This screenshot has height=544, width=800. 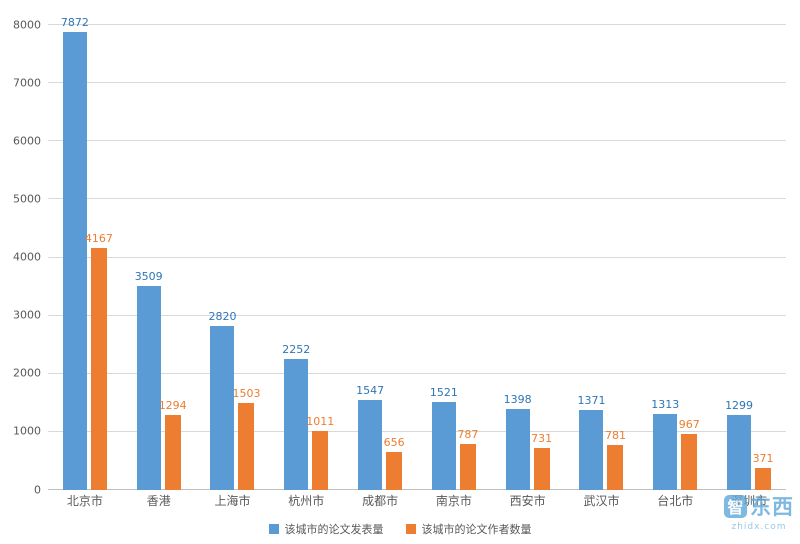 What do you see at coordinates (615, 435) in the screenshot?
I see `bar-value-label: 781` at bounding box center [615, 435].